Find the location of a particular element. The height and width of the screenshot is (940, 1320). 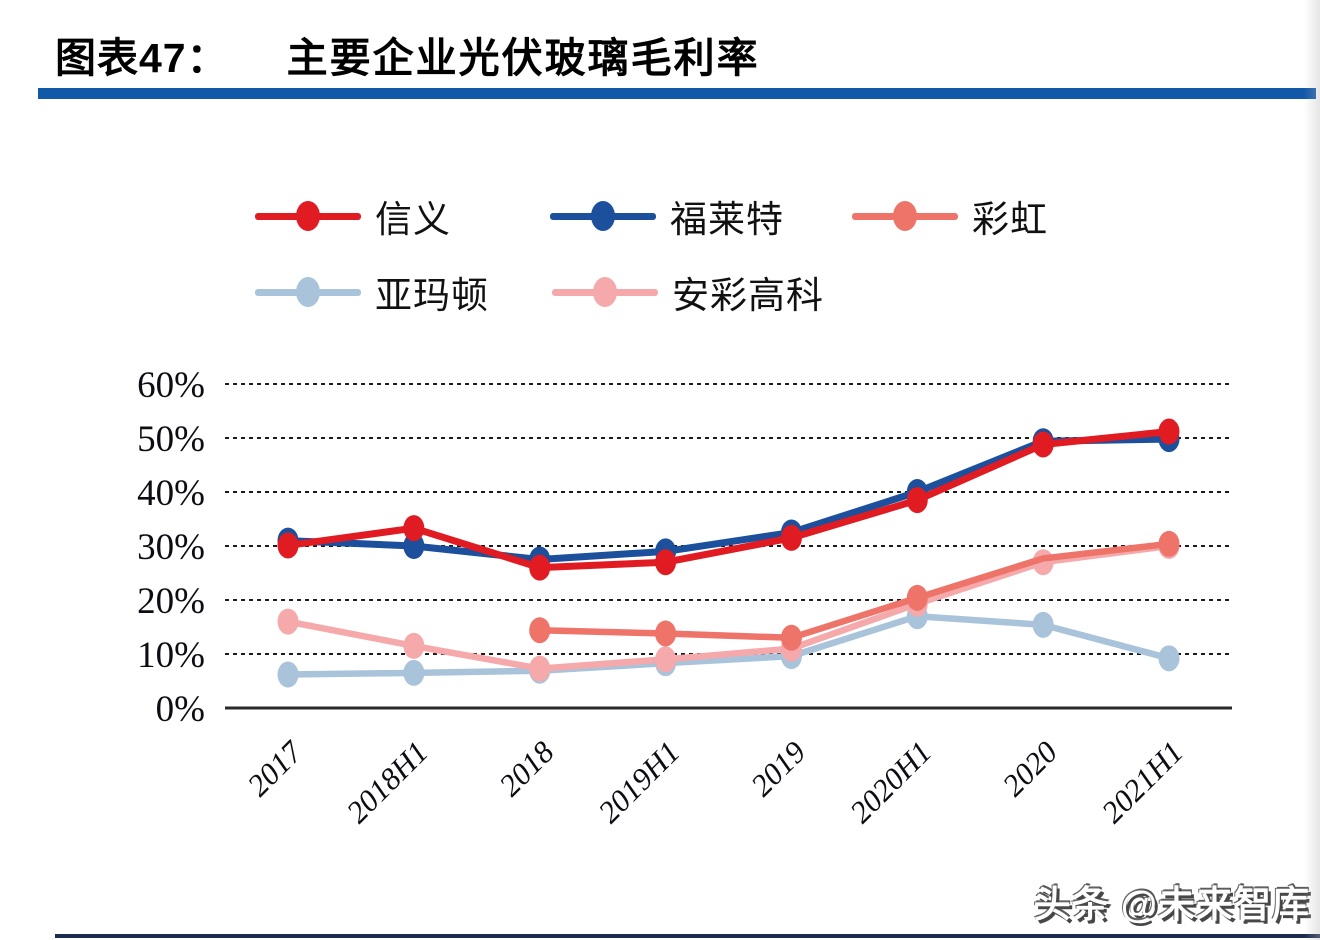

legend-line-swatch-caihong is located at coordinates (905, 216).